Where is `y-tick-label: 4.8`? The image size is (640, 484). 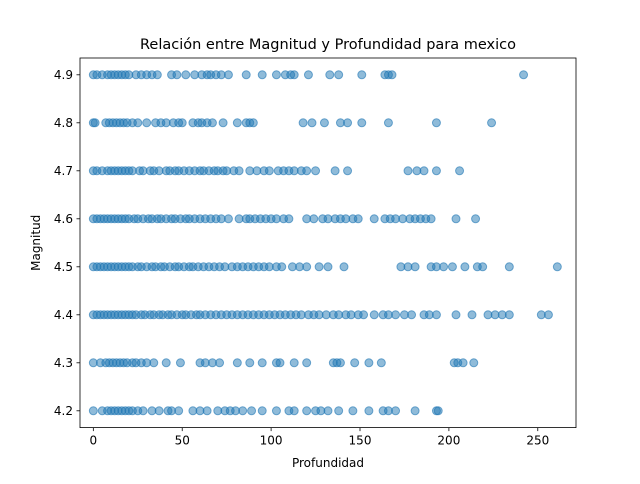 y-tick-label: 4.8 is located at coordinates (63, 123).